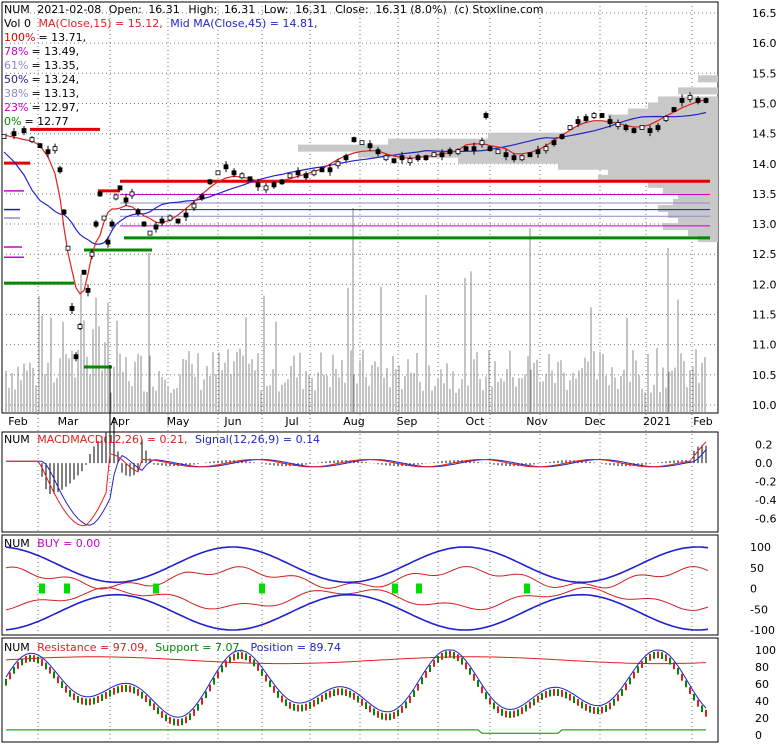 This screenshot has height=745, width=780. What do you see at coordinates (764, 284) in the screenshot?
I see `price-y-tick: 12.0` at bounding box center [764, 284].